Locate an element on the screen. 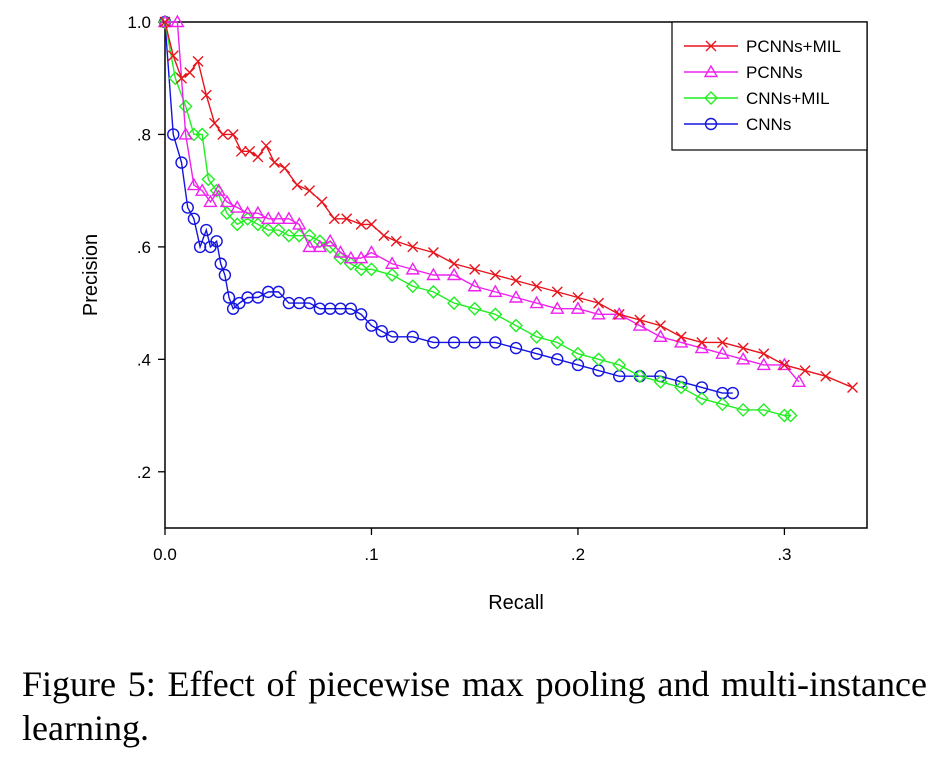 The height and width of the screenshot is (776, 941). x-tick-label: .2 is located at coordinates (578, 554).